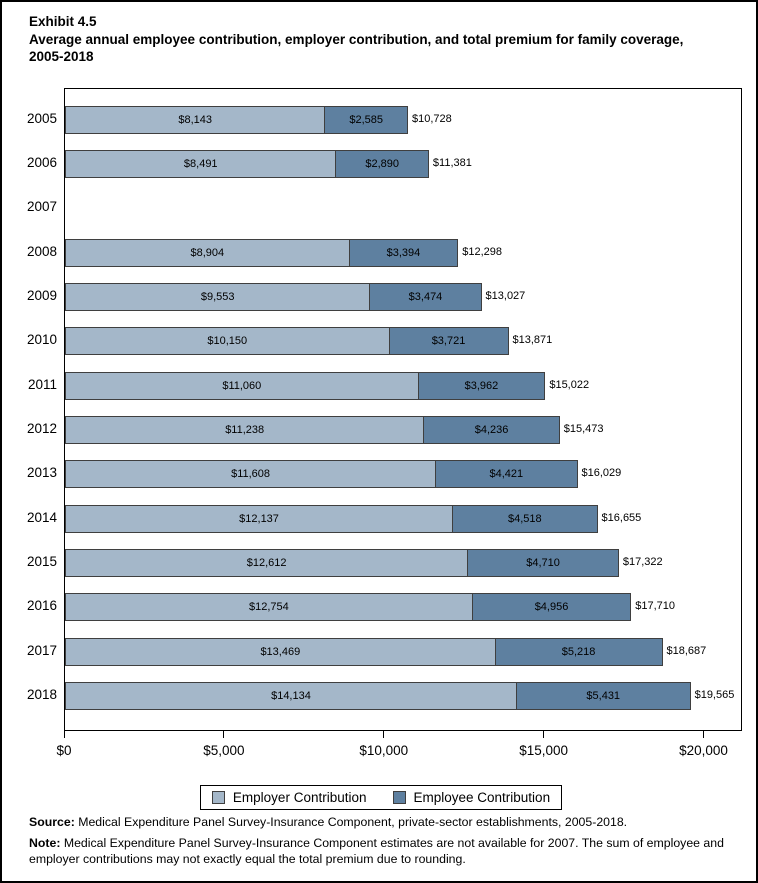 The image size is (758, 883). Describe the element at coordinates (45, 843) in the screenshot. I see `note-label: Note:` at that location.